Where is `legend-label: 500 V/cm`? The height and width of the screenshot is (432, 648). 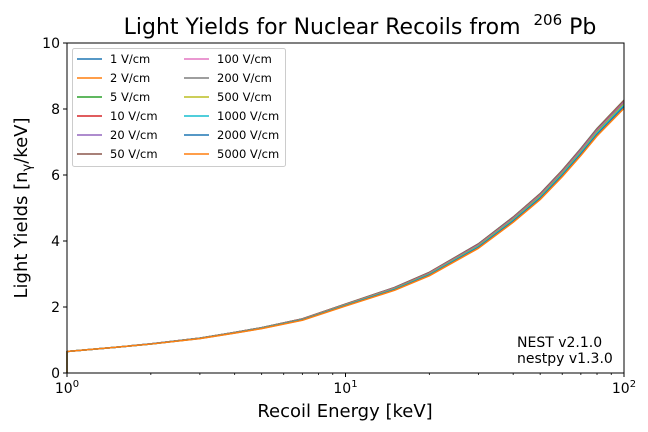
legend-label: 500 V/cm is located at coordinates (244, 97).